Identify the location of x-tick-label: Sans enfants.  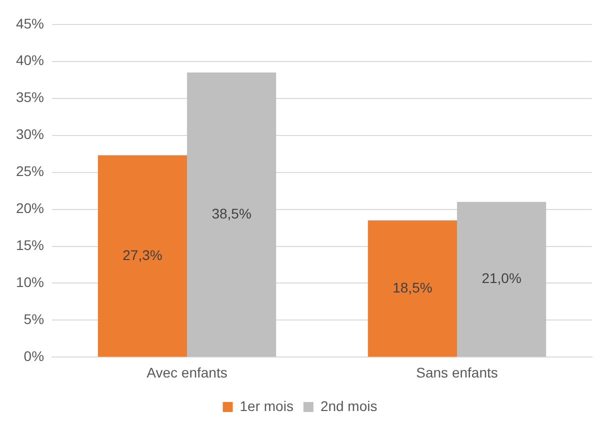
(457, 372).